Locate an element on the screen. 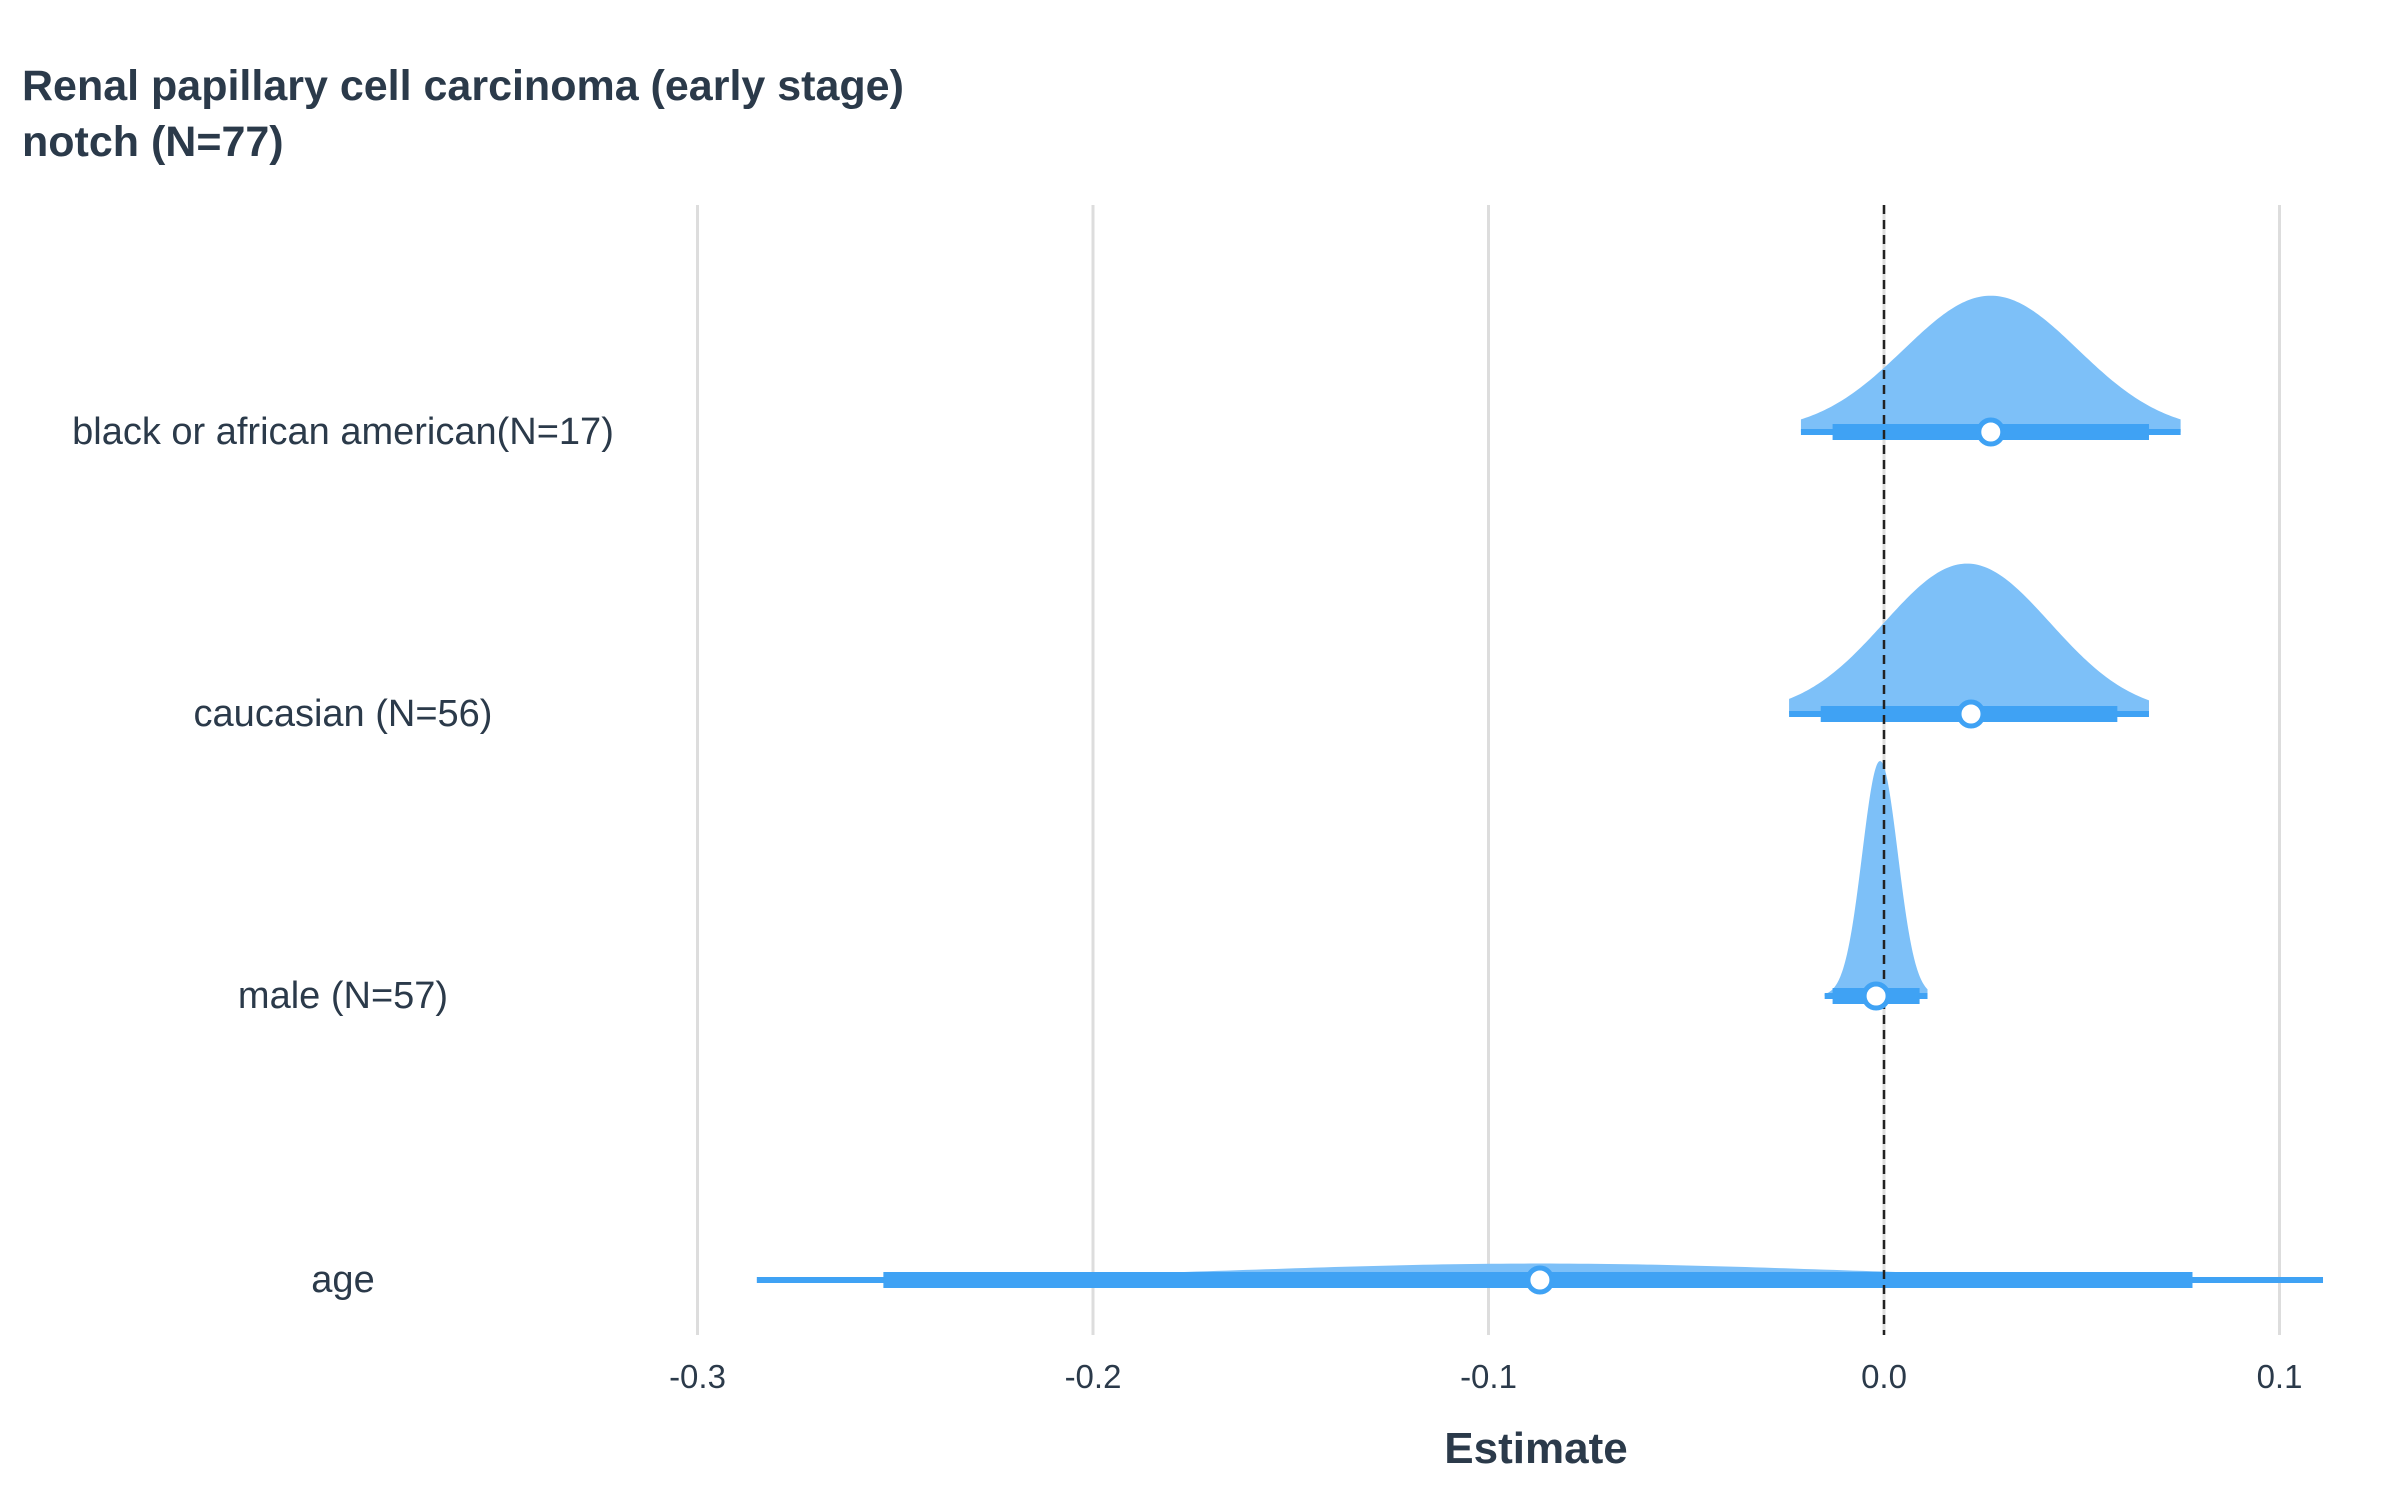  points-layer is located at coordinates (1765, 856).